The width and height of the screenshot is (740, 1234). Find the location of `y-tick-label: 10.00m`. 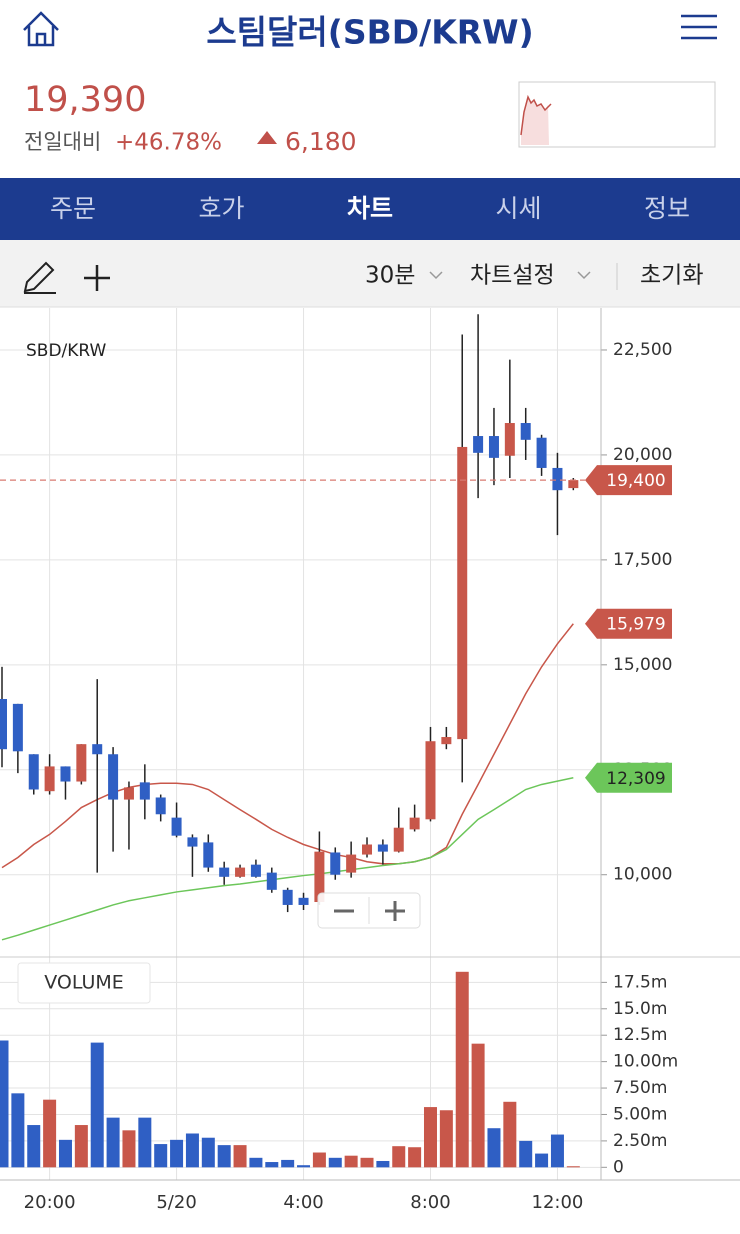

y-tick-label: 10.00m is located at coordinates (645, 1062).